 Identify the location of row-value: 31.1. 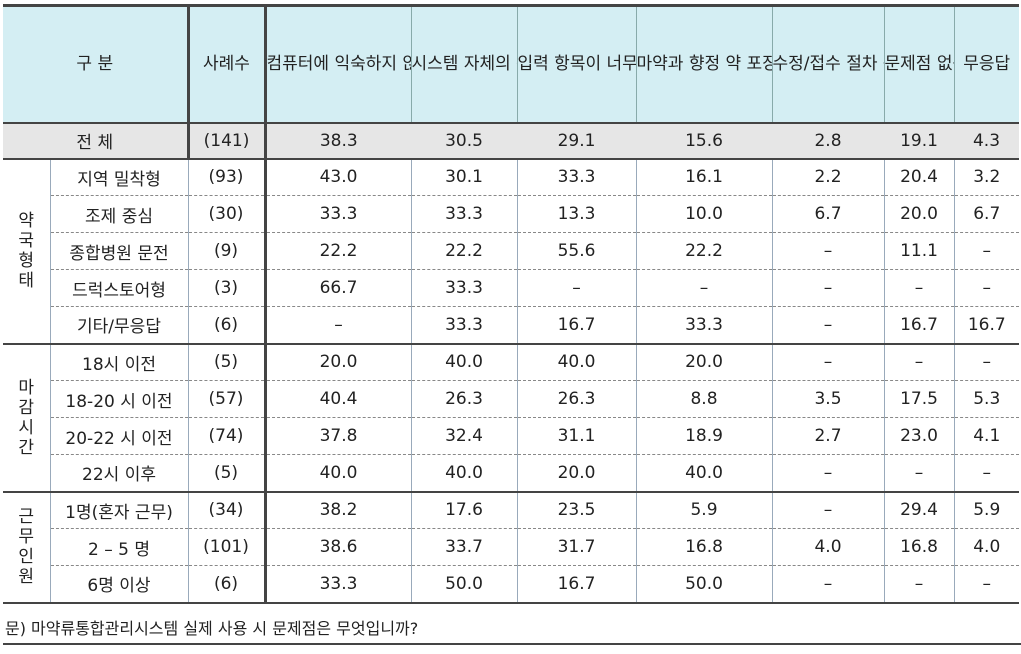
(577, 436).